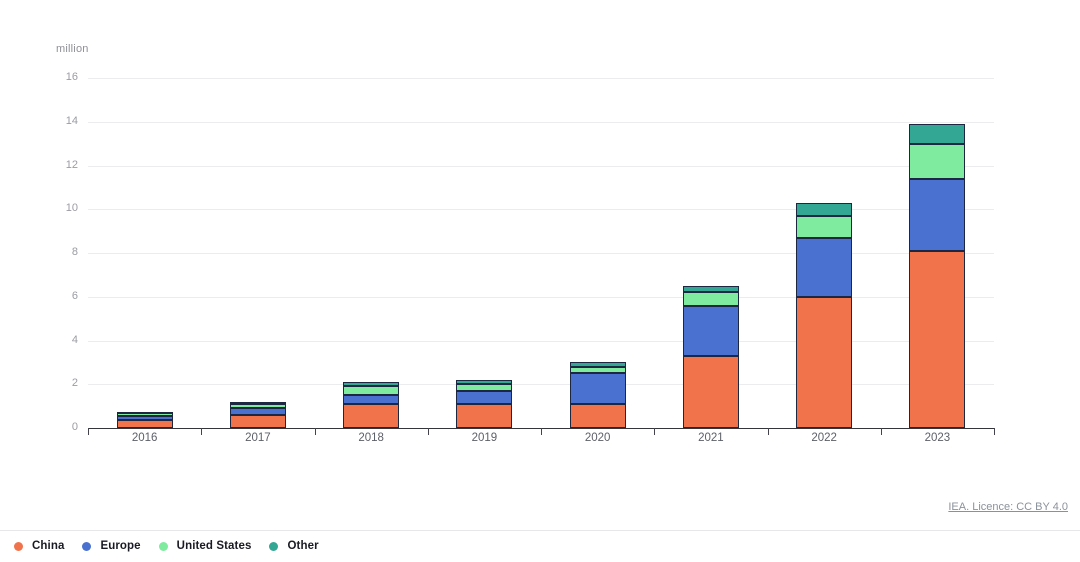 This screenshot has height=562, width=1080. Describe the element at coordinates (484, 438) in the screenshot. I see `x-axis-label-2019: 2019` at that location.